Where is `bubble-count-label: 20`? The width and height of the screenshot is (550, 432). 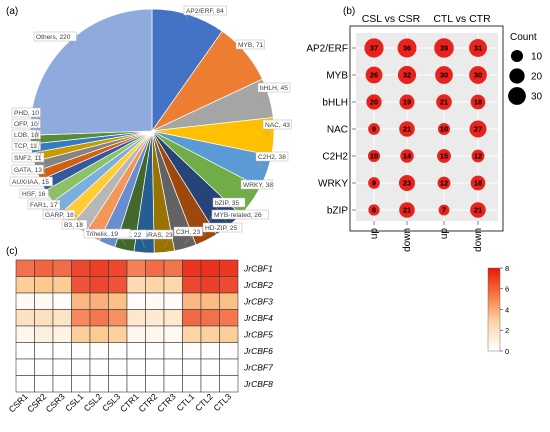
bubble-count-label: 20 is located at coordinates (374, 102).